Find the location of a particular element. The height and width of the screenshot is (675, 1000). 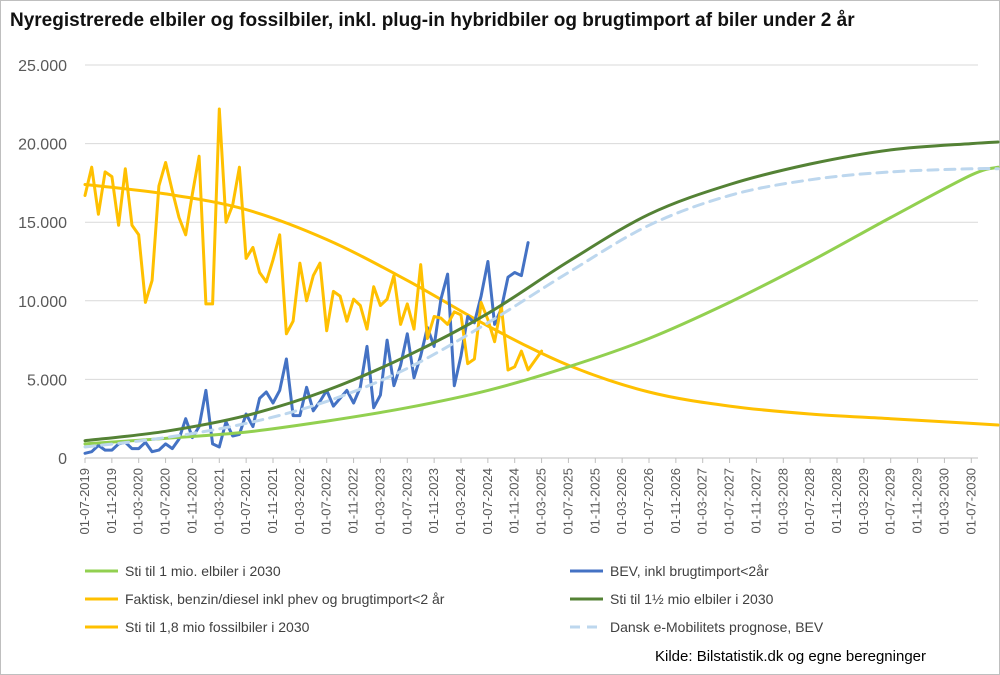

x-tick-label: 01-03-2029 is located at coordinates (863, 501).